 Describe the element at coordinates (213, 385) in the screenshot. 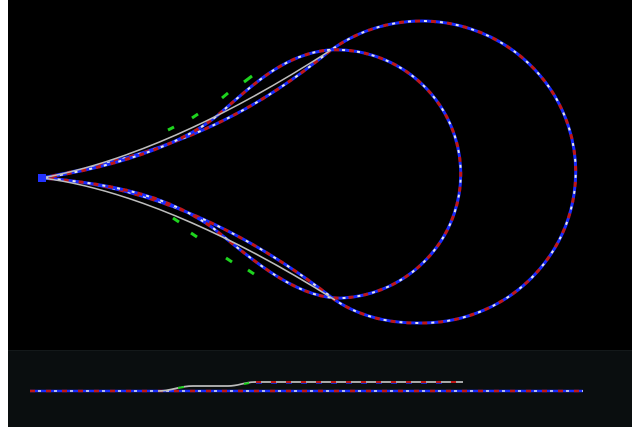

I see `profile-green-segments` at that location.